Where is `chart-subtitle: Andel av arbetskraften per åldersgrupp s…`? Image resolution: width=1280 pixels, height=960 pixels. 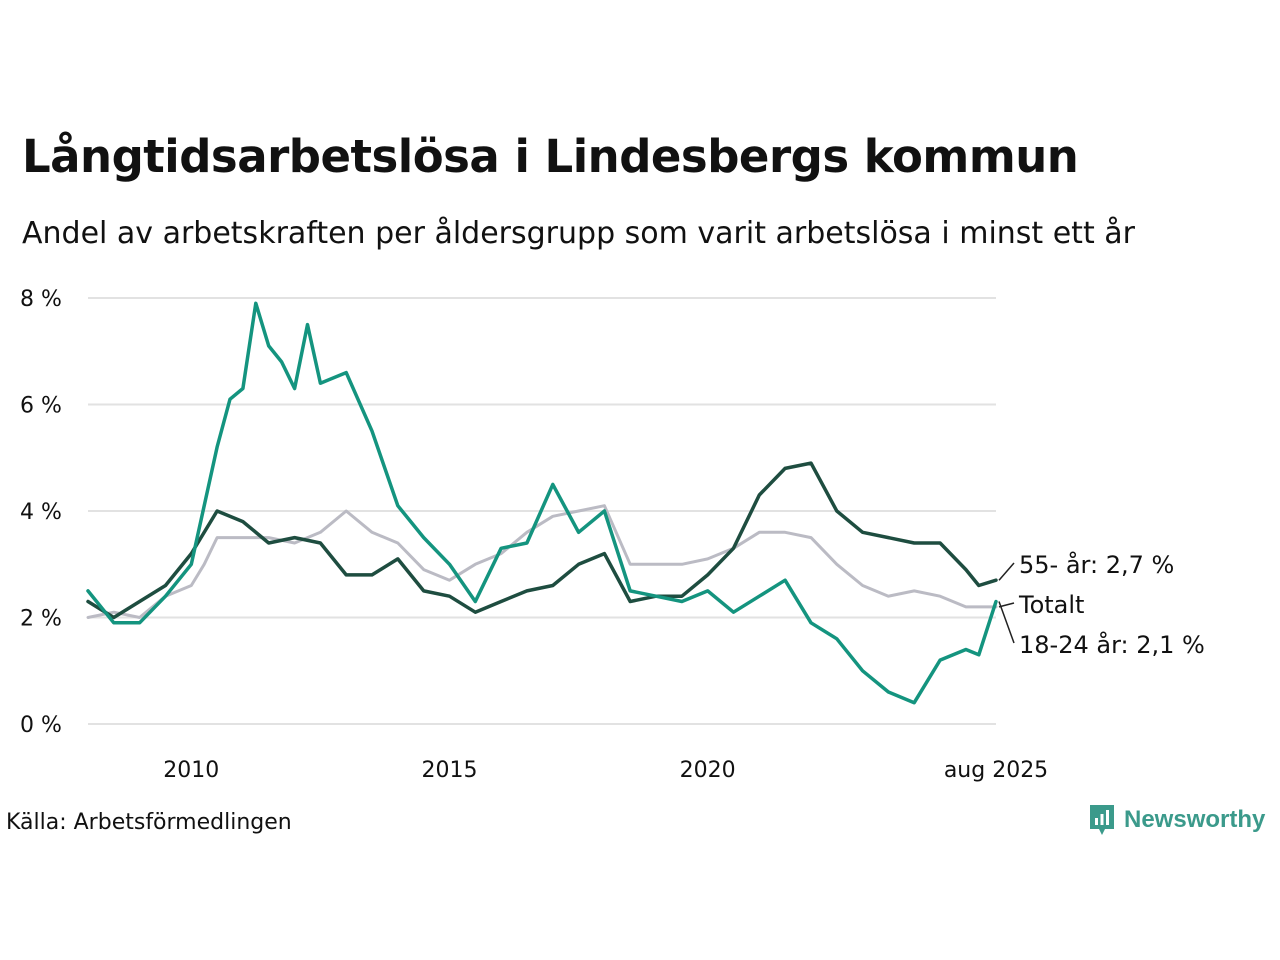
chart-subtitle: Andel av arbetskraften per åldersgrupp s… is located at coordinates (578, 233).